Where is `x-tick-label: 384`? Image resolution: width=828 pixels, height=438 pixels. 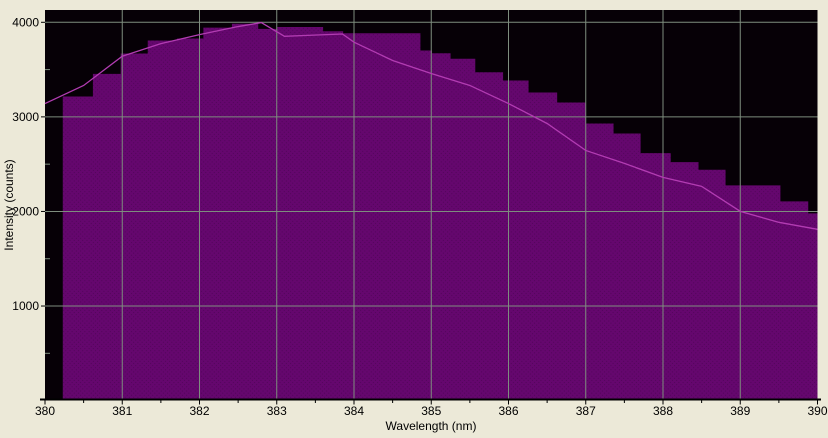 x-tick-label: 384 is located at coordinates (354, 411).